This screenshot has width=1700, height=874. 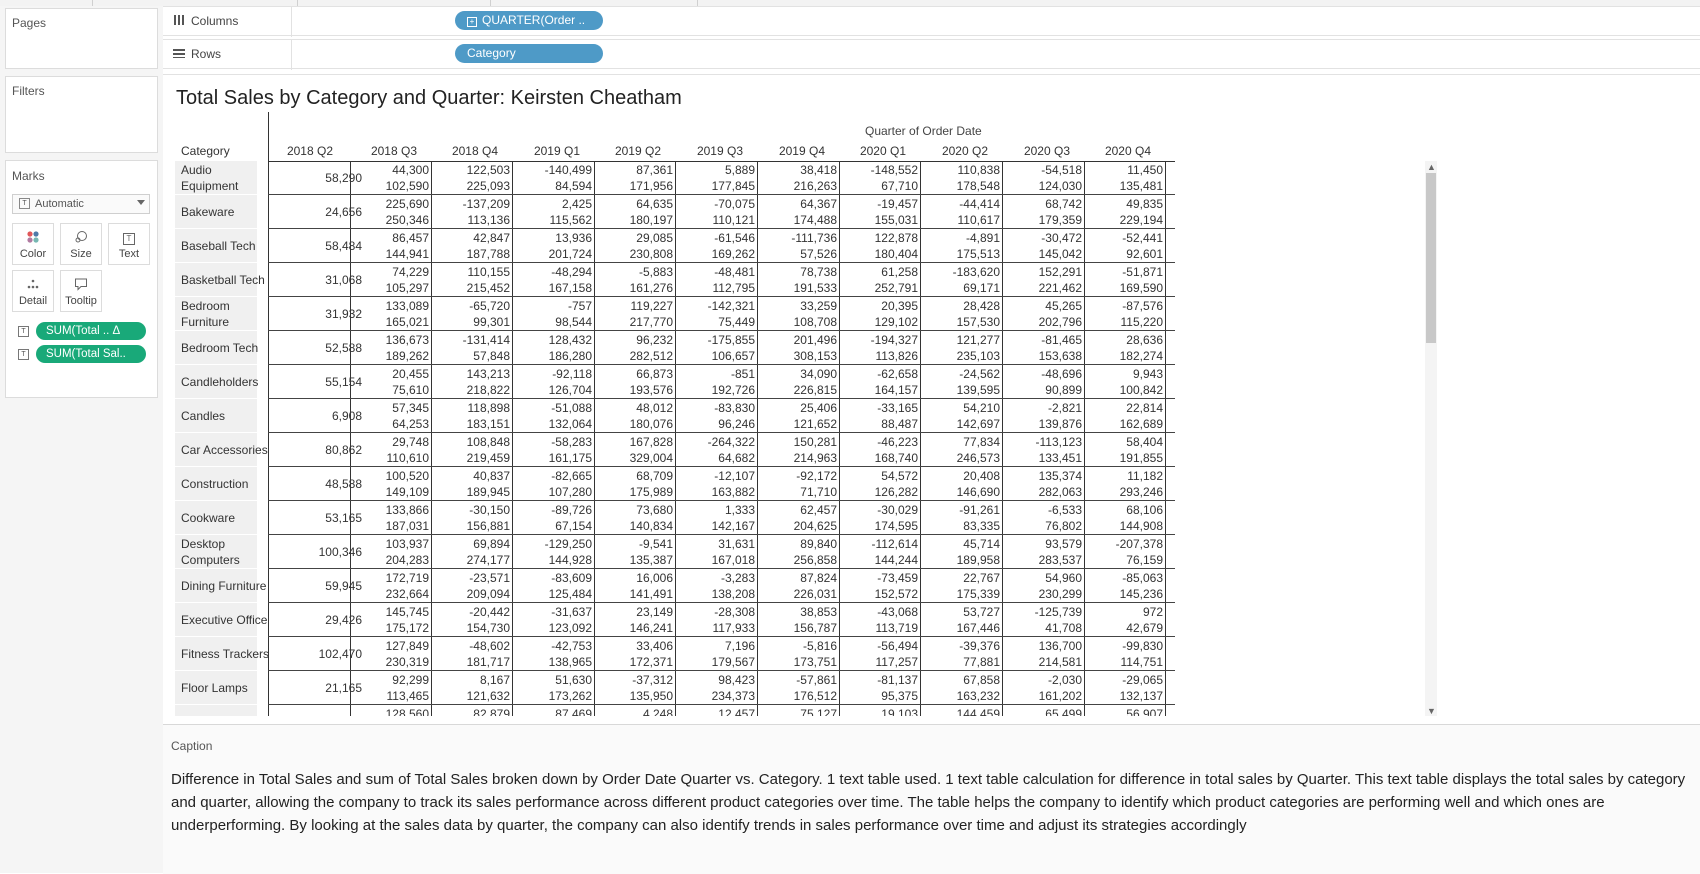 What do you see at coordinates (815, 442) in the screenshot?
I see `difference-value: 150,281` at bounding box center [815, 442].